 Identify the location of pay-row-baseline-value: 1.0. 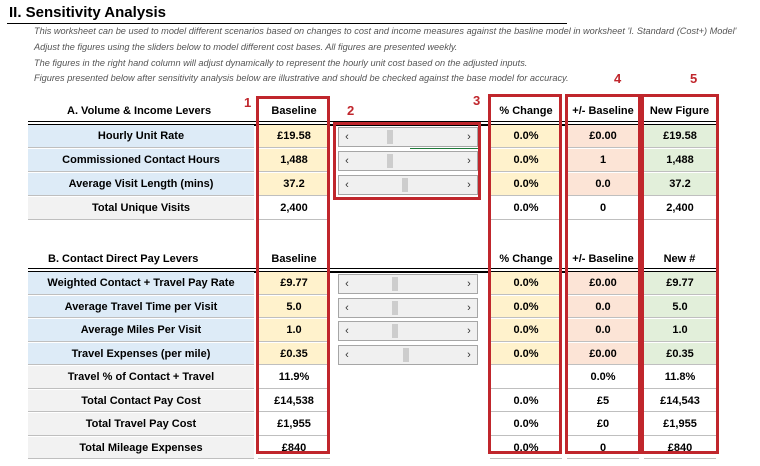
(294, 330).